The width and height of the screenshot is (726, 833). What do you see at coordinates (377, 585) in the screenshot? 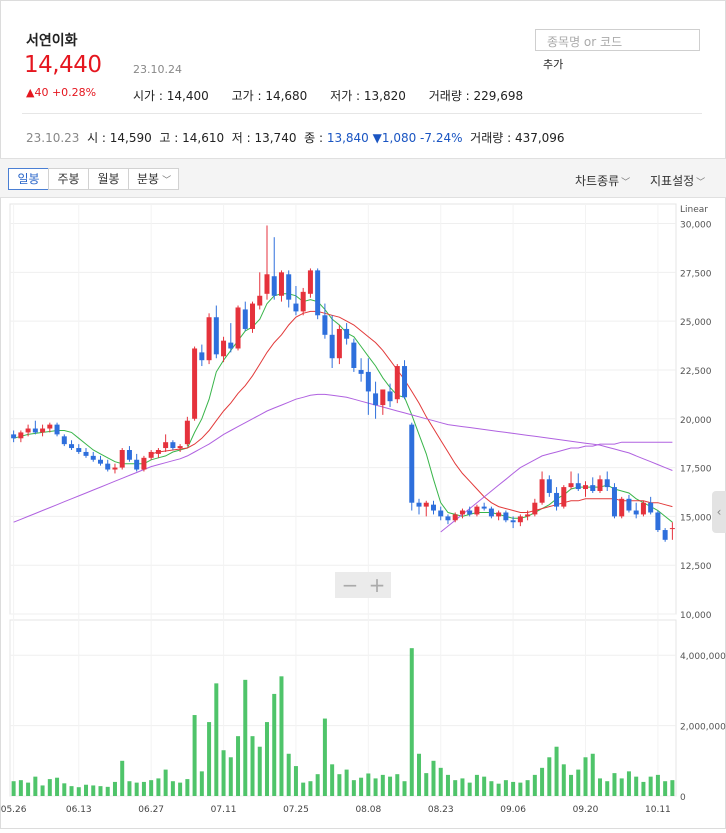
I see `zoom-in-icon: +` at bounding box center [377, 585].